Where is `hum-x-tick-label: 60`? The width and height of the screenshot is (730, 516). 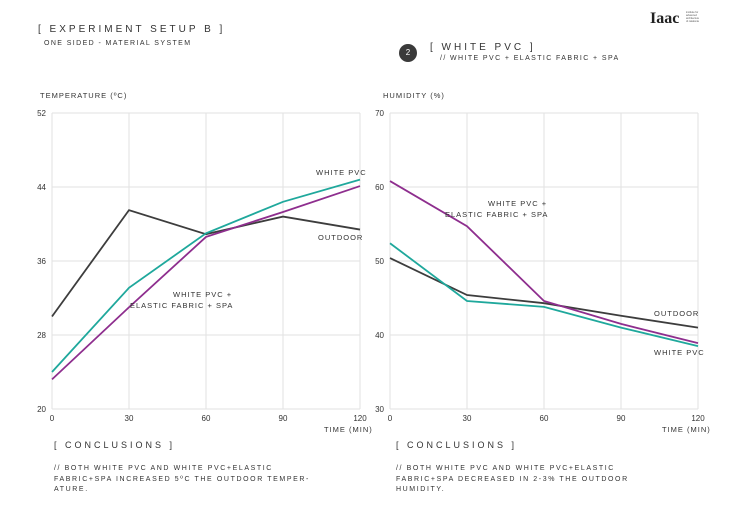 hum-x-tick-label: 60 is located at coordinates (544, 418).